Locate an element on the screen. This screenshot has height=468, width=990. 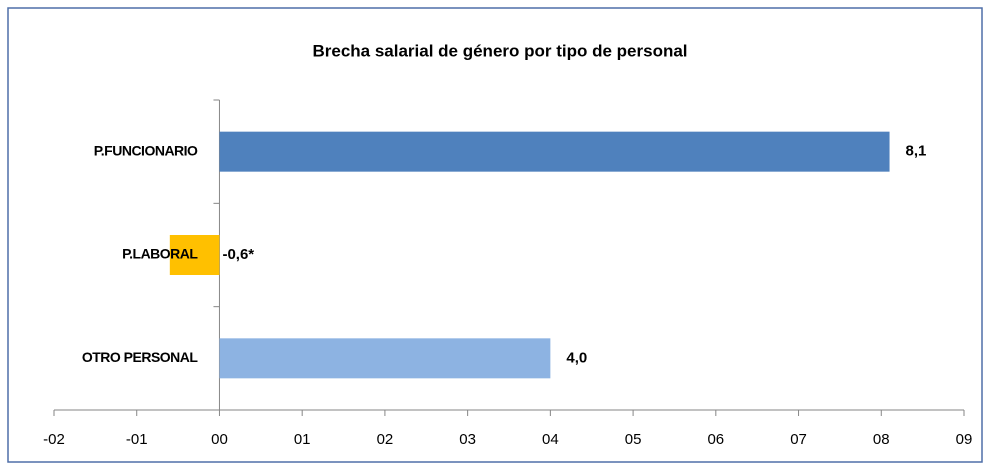
x-tick-label: 07 is located at coordinates (798, 439).